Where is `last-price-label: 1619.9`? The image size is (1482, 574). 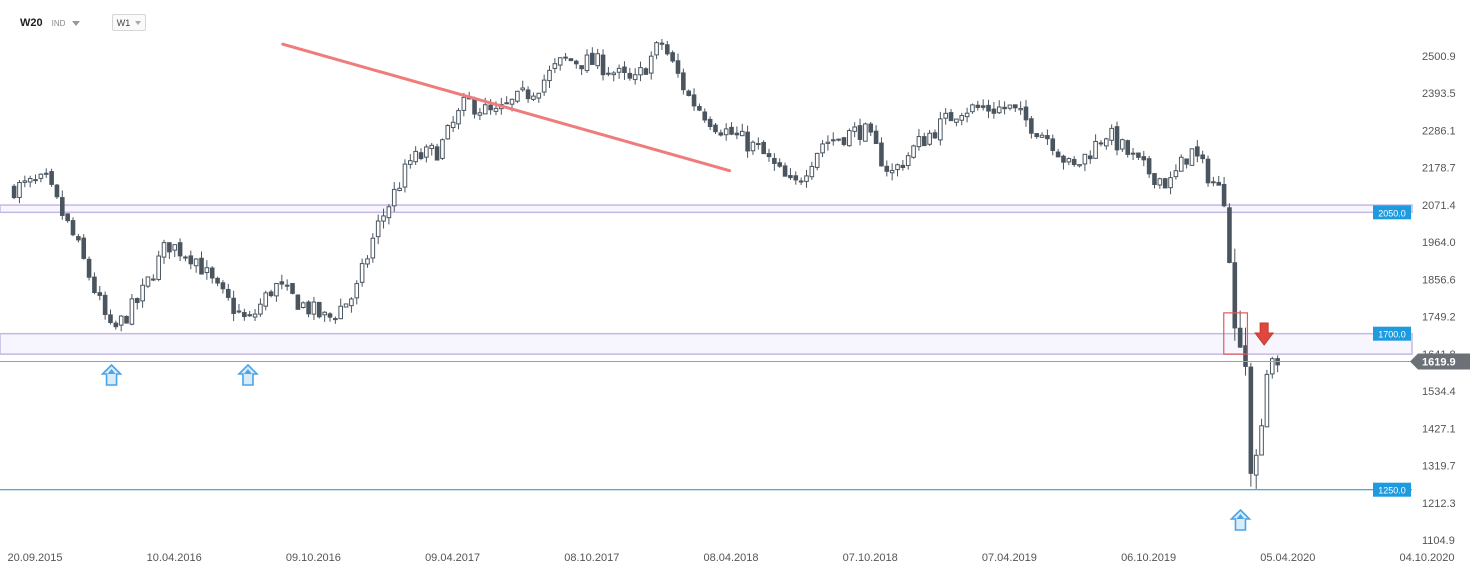 last-price-label: 1619.9 is located at coordinates (1439, 362).